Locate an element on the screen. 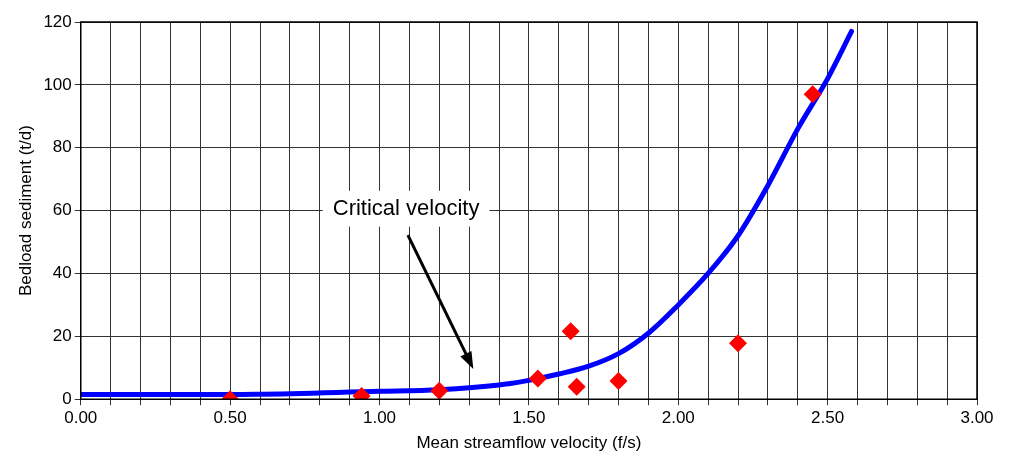 This screenshot has width=1013, height=468. y-tick-label: 0 is located at coordinates (67, 398).